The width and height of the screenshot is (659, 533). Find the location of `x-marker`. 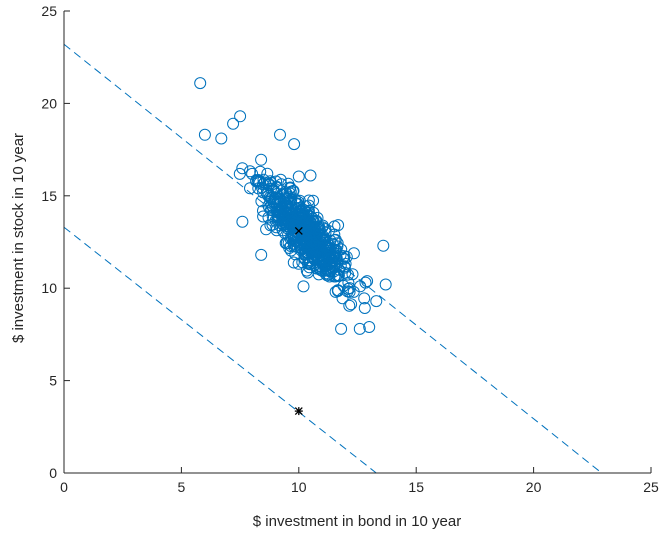

x-marker is located at coordinates (298, 230).